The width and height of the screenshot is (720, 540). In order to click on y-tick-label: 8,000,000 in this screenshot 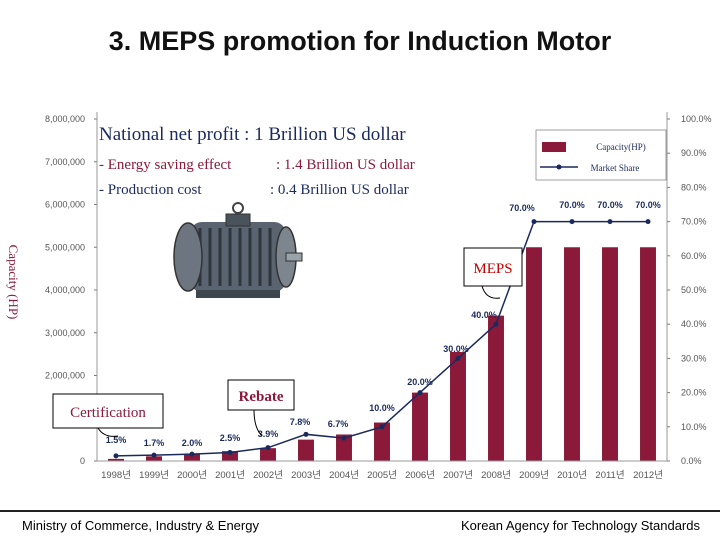, I will do `click(65, 119)`.